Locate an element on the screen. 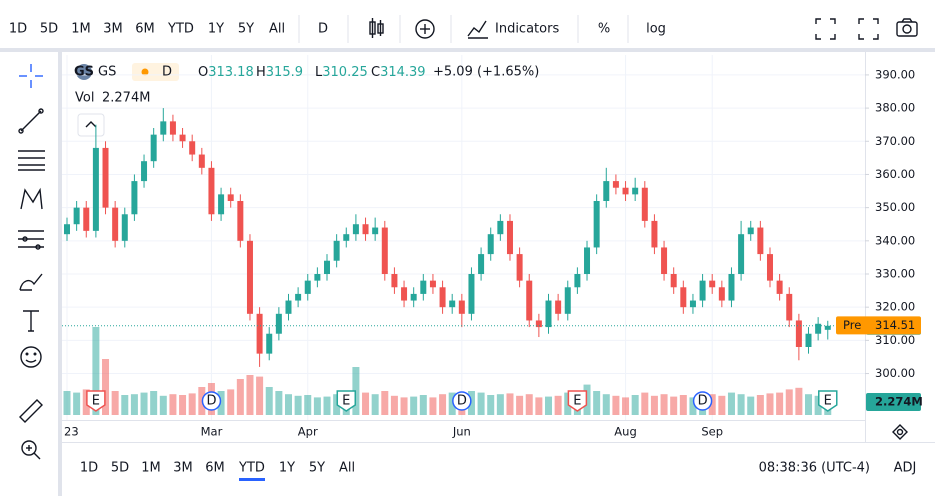  crosshair-tool is located at coordinates (31, 76).